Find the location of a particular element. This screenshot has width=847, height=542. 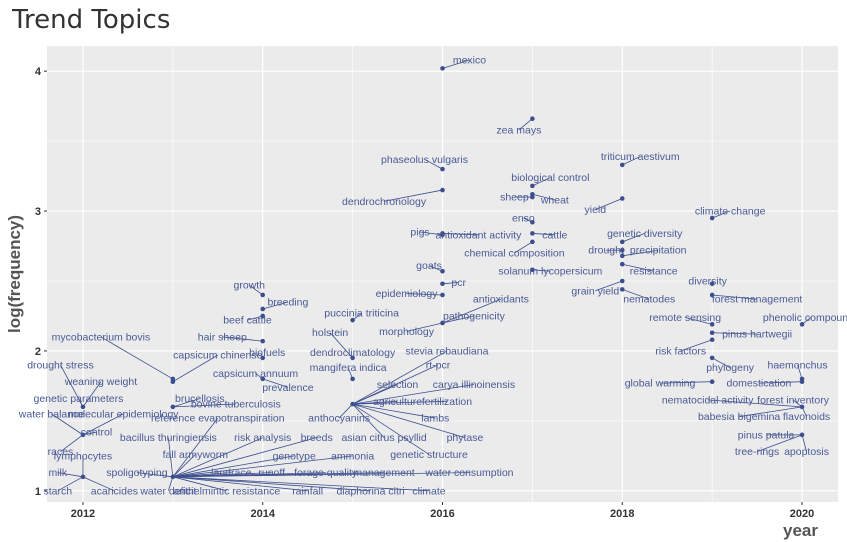

data-label: diversity is located at coordinates (707, 281).